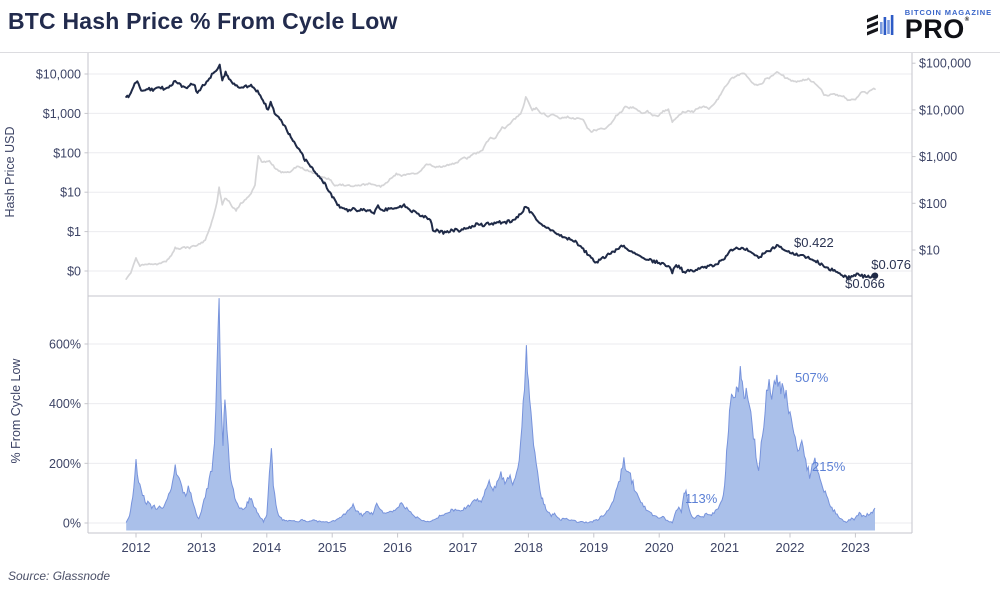  What do you see at coordinates (65, 464) in the screenshot?
I see `y-tick-label-left: 200%` at bounding box center [65, 464].